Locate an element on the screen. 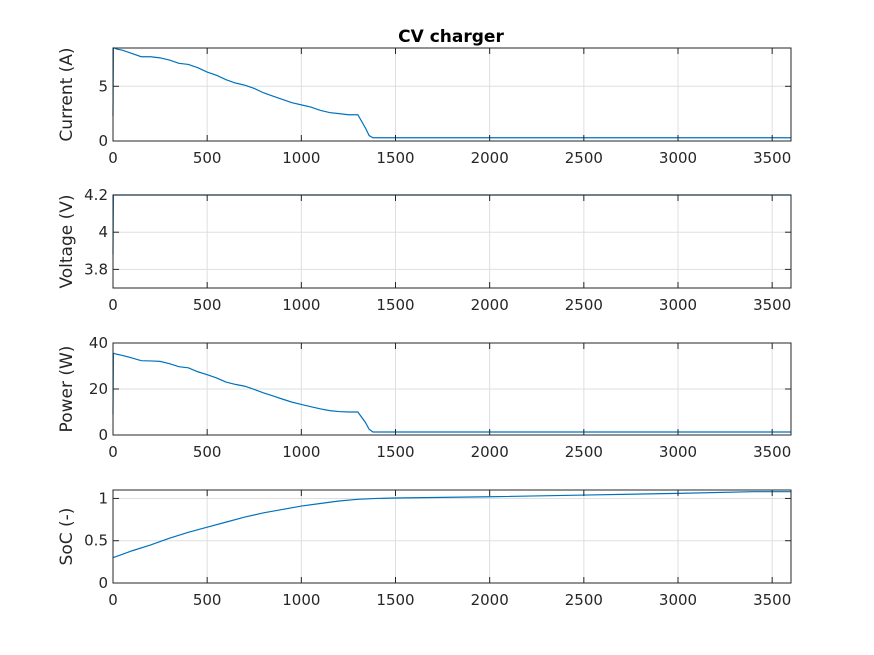 This screenshot has height=655, width=874. voltage-x-tick-label: 2500 is located at coordinates (584, 305).